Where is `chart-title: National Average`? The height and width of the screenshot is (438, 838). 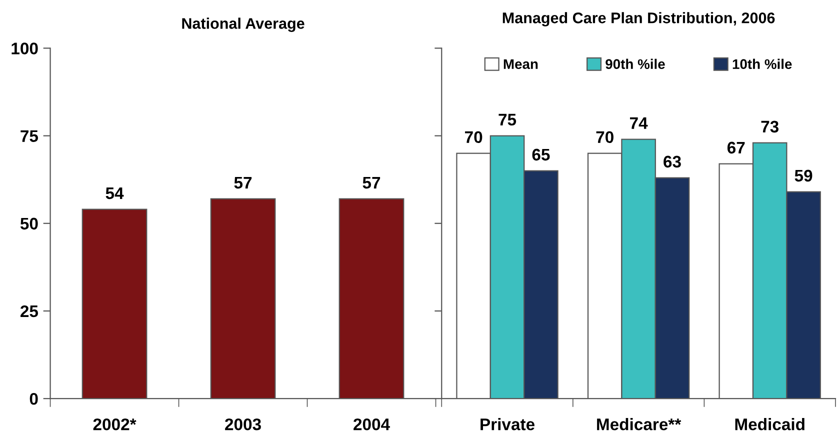
chart-title: National Average is located at coordinates (243, 25).